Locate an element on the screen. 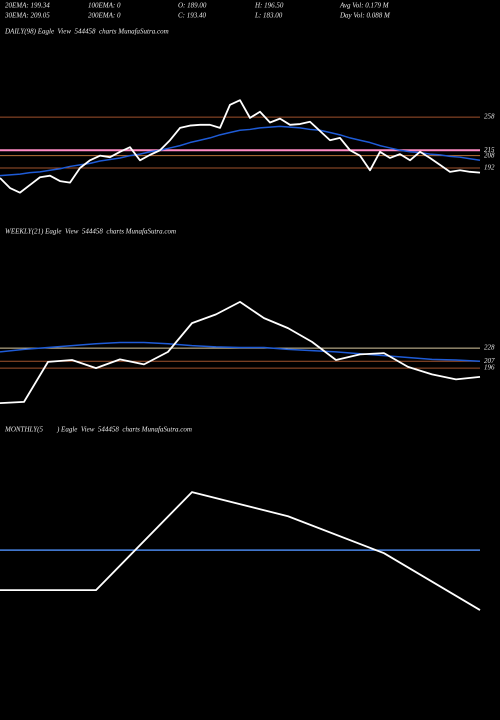  level-label: 258 is located at coordinates (489, 117).